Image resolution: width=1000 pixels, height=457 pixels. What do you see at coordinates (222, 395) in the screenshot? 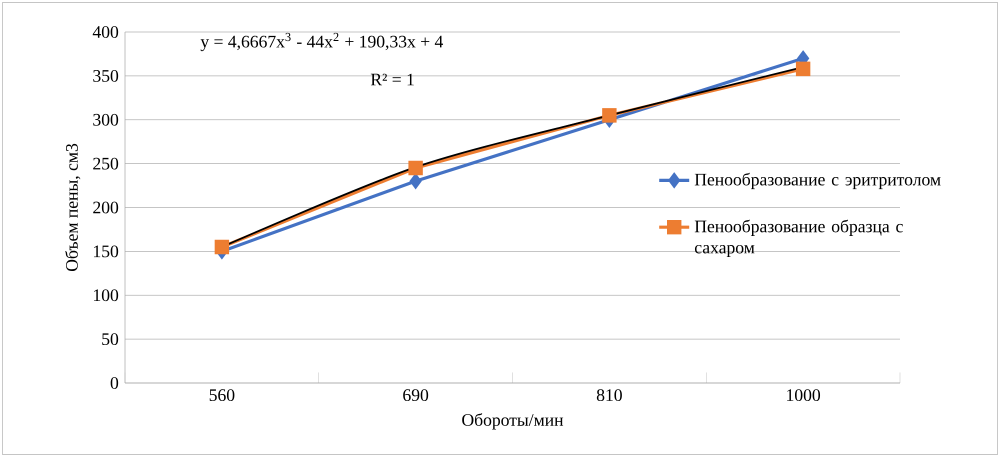
I see `x-tick-label: 560` at bounding box center [222, 395].